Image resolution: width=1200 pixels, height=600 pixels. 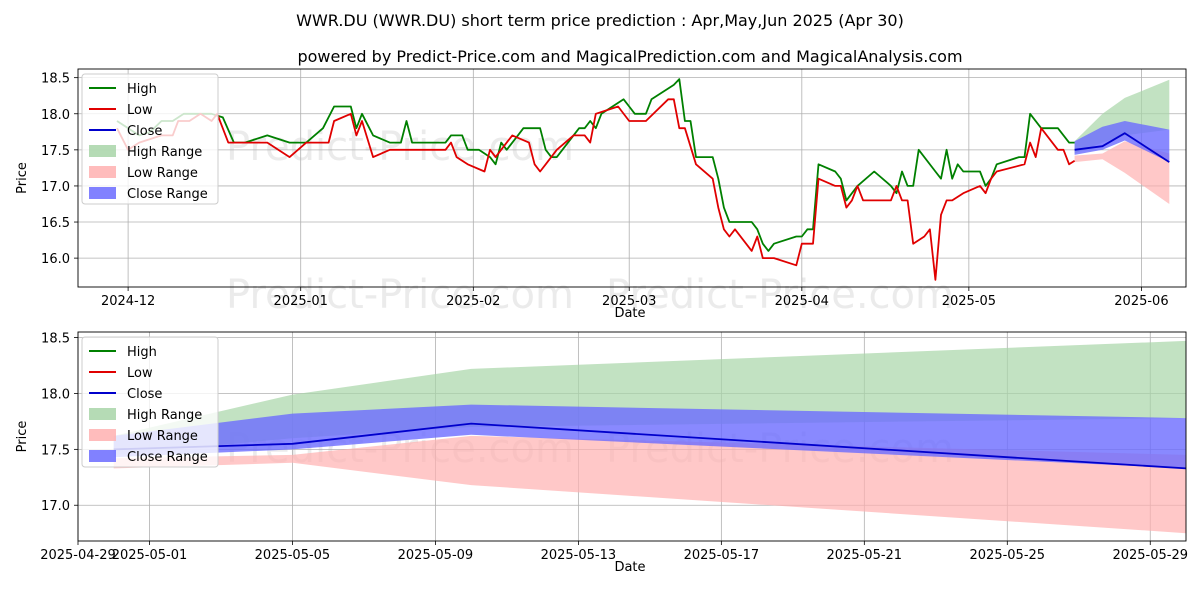 What do you see at coordinates (1141, 301) in the screenshot?
I see `x-tick-label: 2025-06` at bounding box center [1141, 301].